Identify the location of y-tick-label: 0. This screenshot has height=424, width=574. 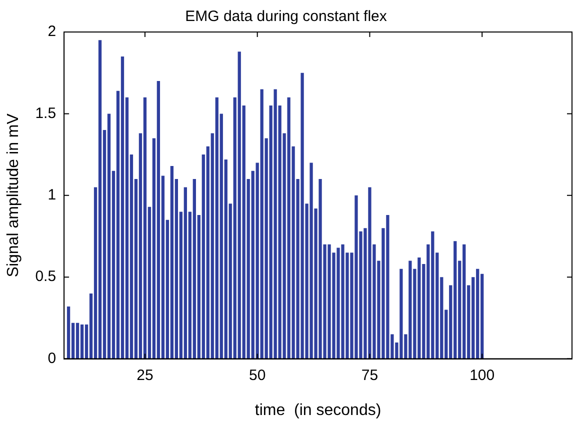
(52, 358).